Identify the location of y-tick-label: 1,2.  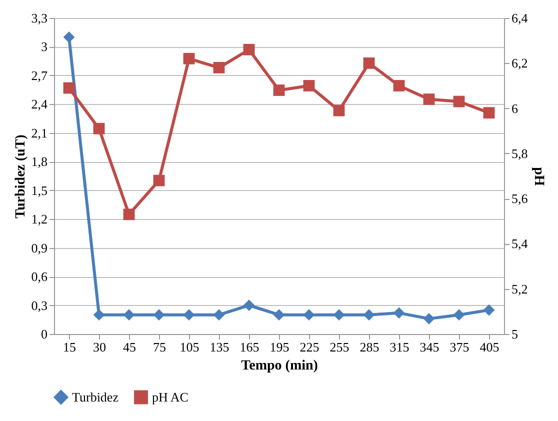
(39, 219).